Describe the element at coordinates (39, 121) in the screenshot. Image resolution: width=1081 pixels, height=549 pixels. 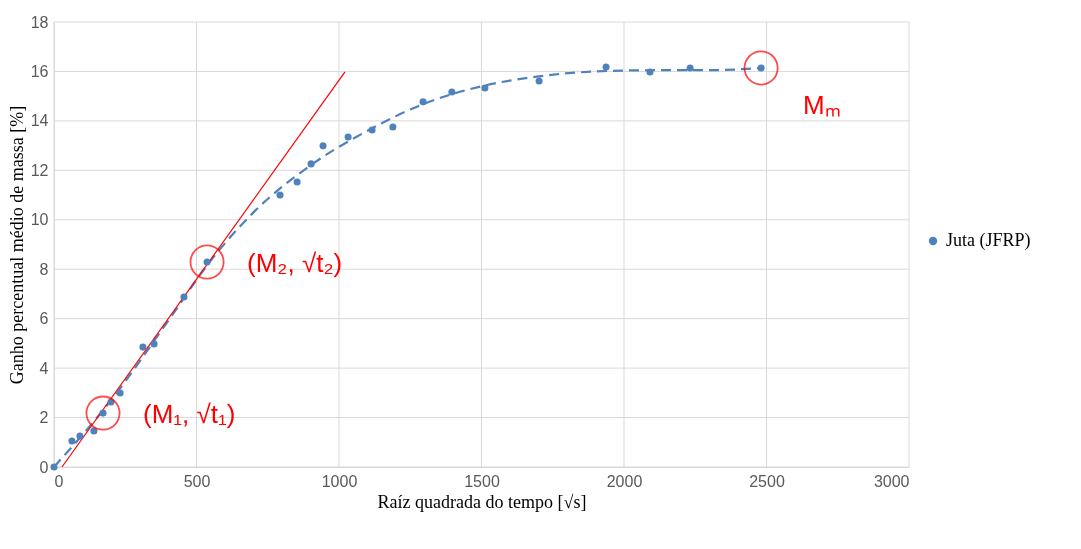
I see `y-tick-label: 14` at that location.